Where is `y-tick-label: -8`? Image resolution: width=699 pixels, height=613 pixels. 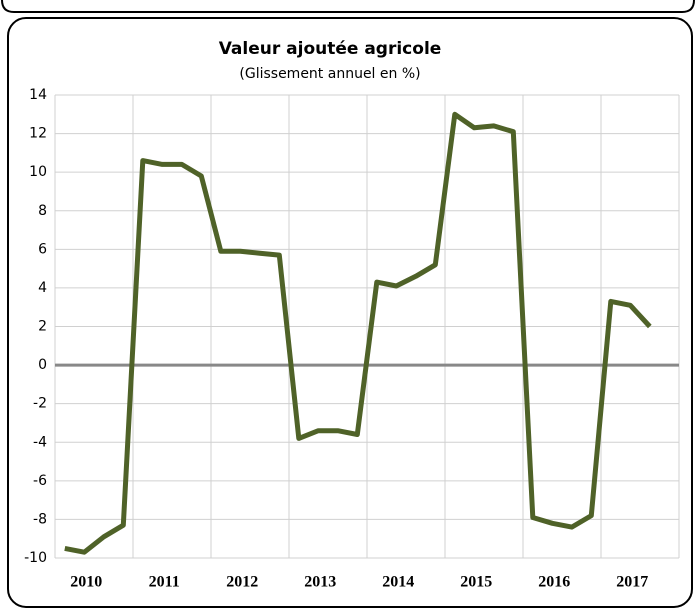
y-tick-label: -8 is located at coordinates (40, 519).